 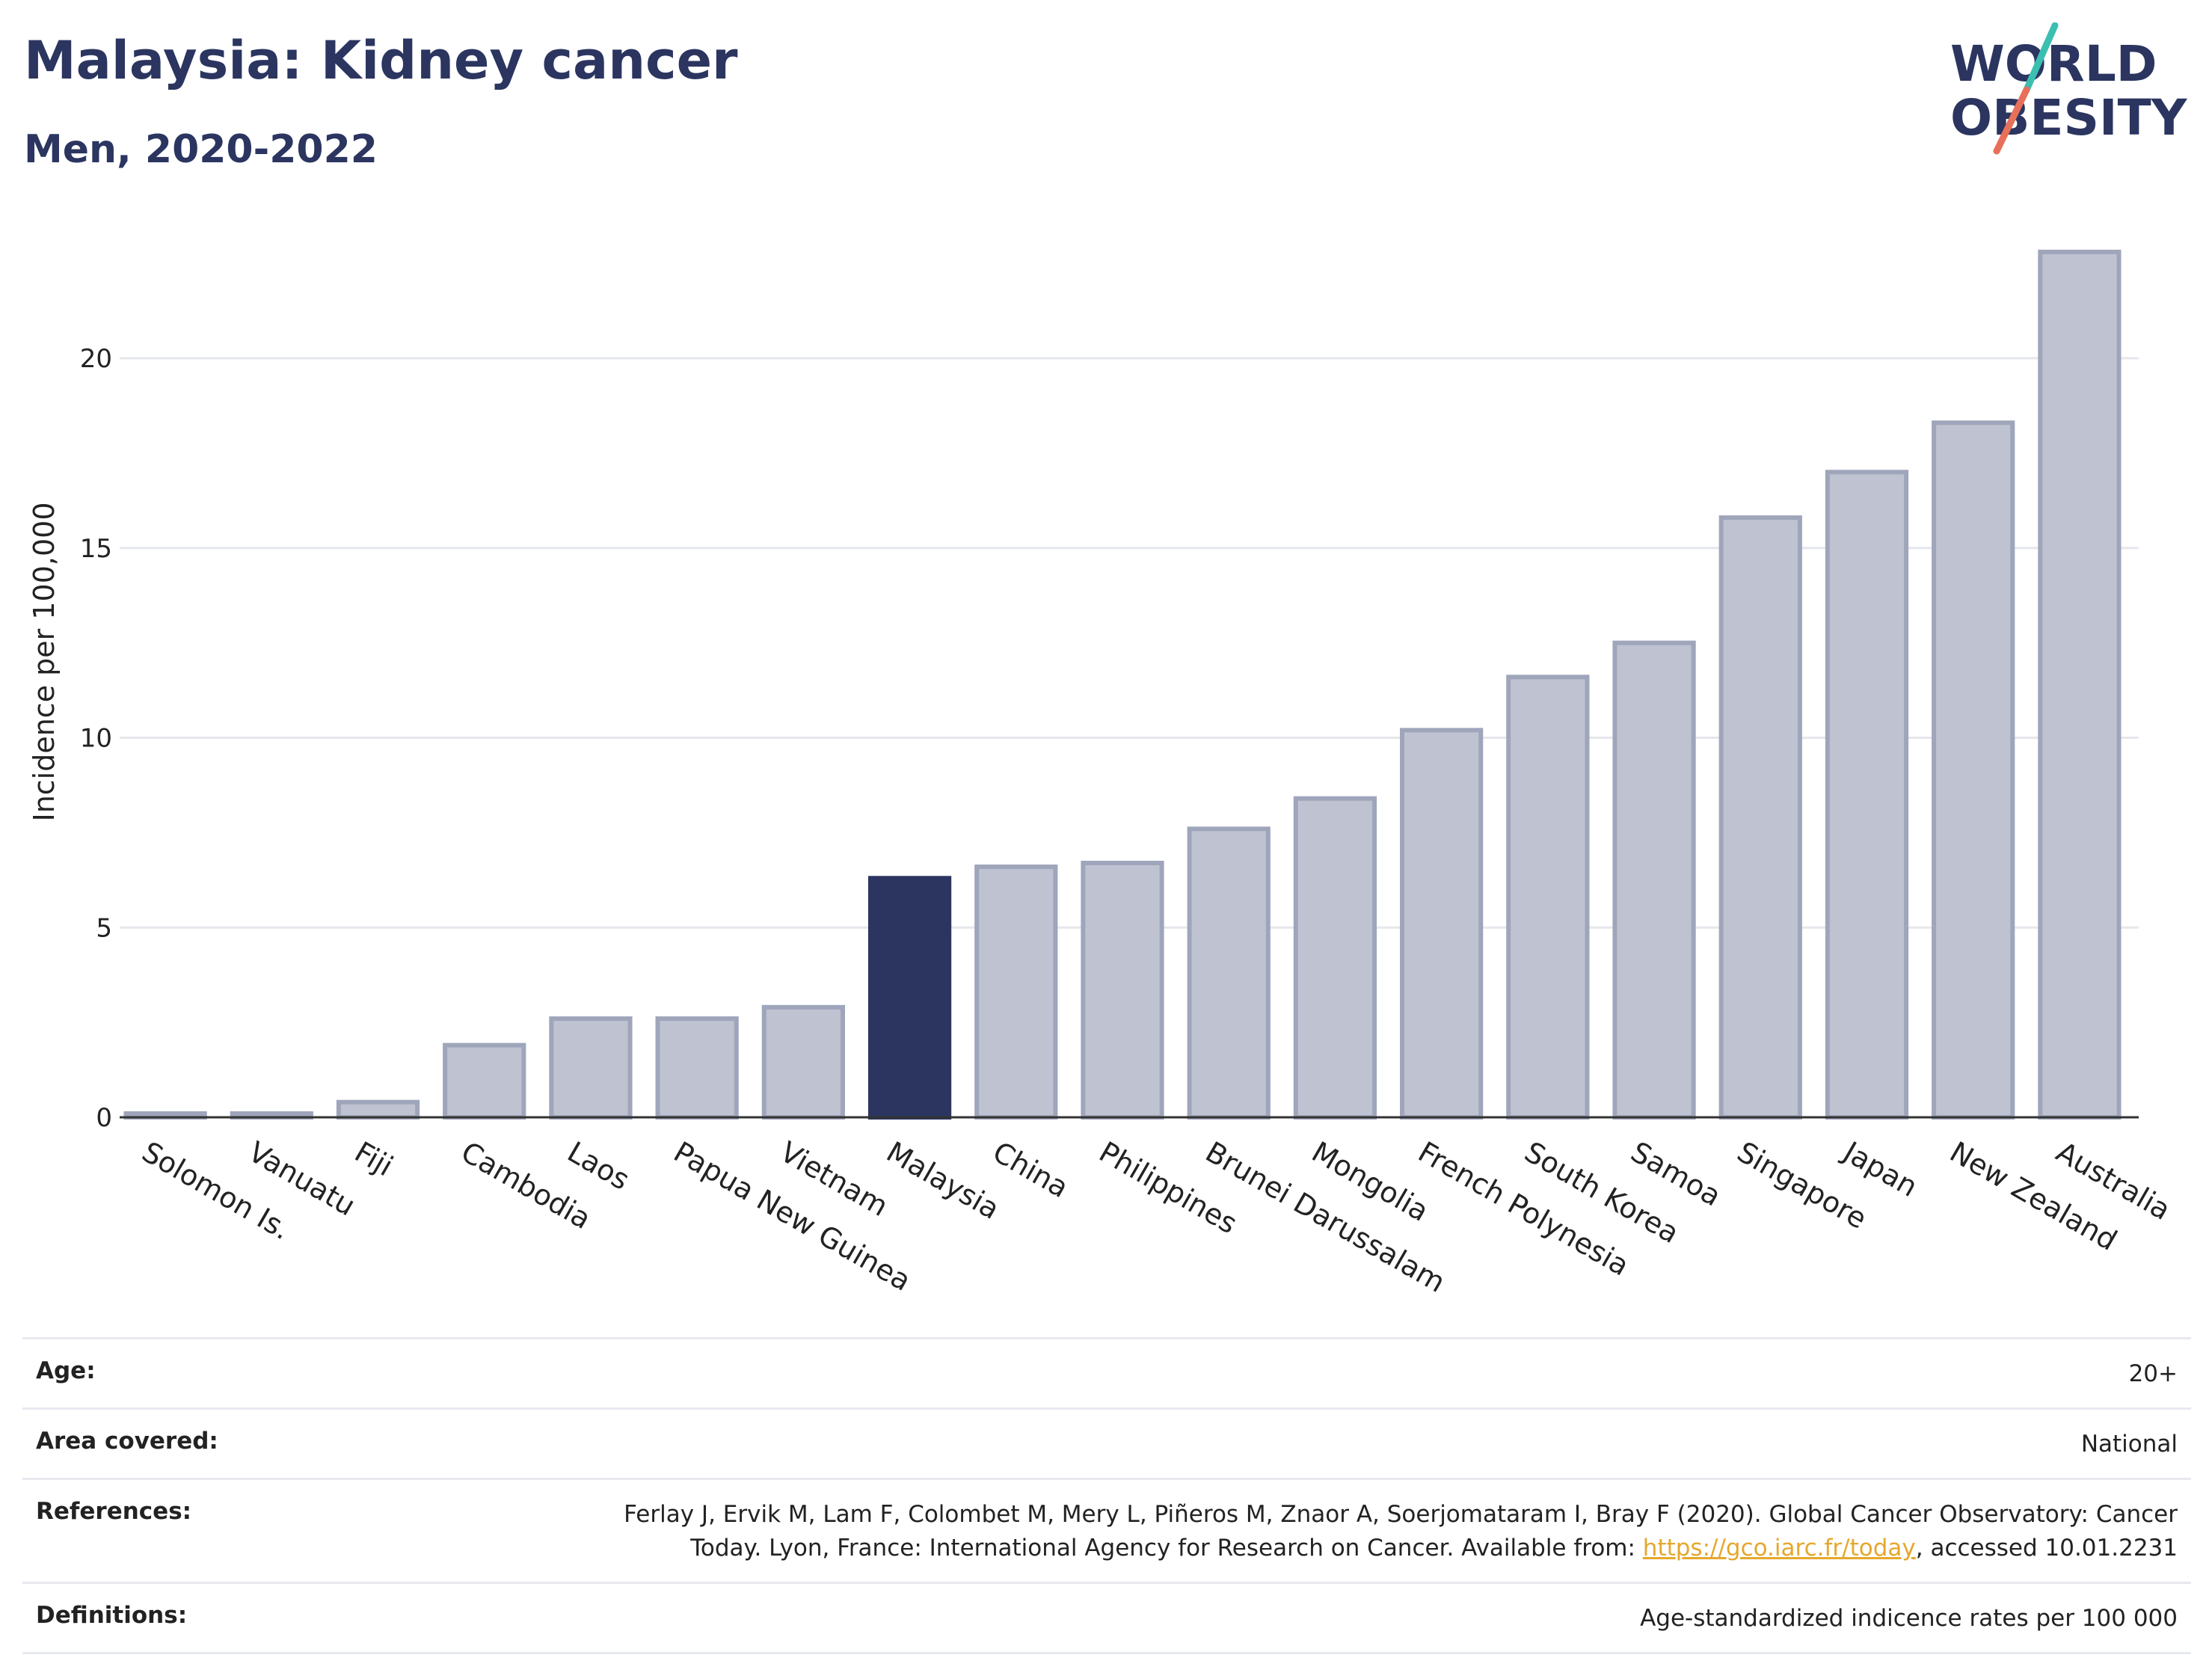 What do you see at coordinates (96, 549) in the screenshot?
I see `y-tick-label: 15` at bounding box center [96, 549].